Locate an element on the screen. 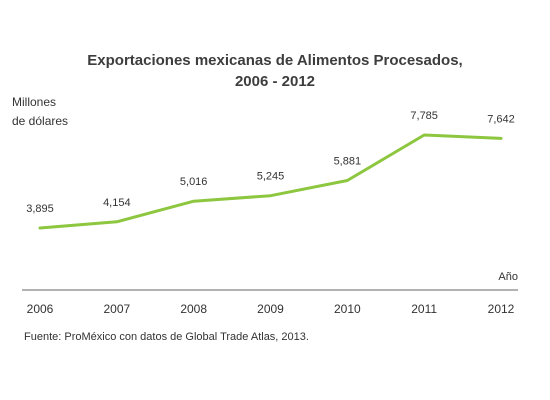  data-label-2010: 5,881 is located at coordinates (348, 162).